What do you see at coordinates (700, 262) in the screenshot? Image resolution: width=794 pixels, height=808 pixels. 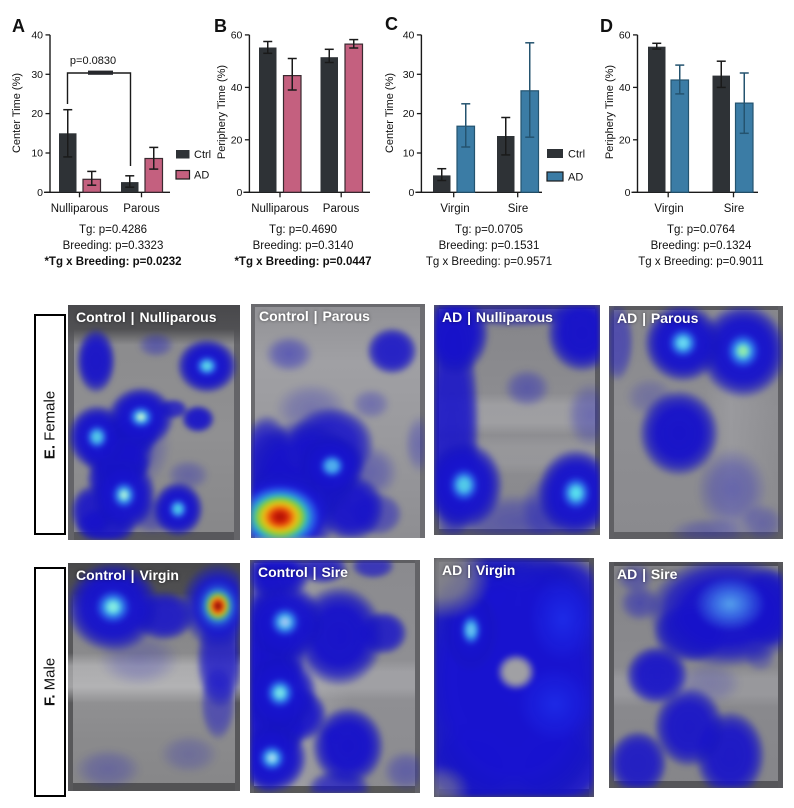 I see `svg-text: Tg x Breeding: p=0.9011` at bounding box center [700, 262].